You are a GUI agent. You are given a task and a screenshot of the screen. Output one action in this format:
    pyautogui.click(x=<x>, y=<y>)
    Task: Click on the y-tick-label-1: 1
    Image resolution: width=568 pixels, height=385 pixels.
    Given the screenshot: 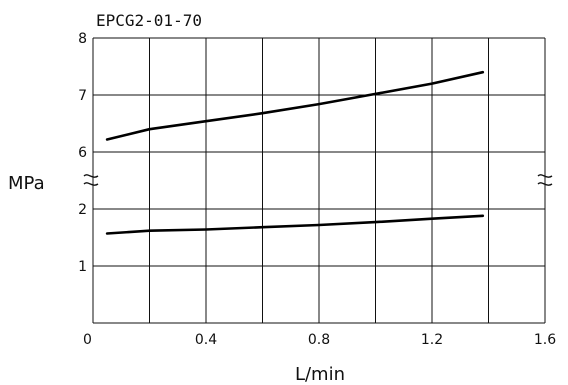 What is the action you would take?
    pyautogui.click(x=82, y=267)
    